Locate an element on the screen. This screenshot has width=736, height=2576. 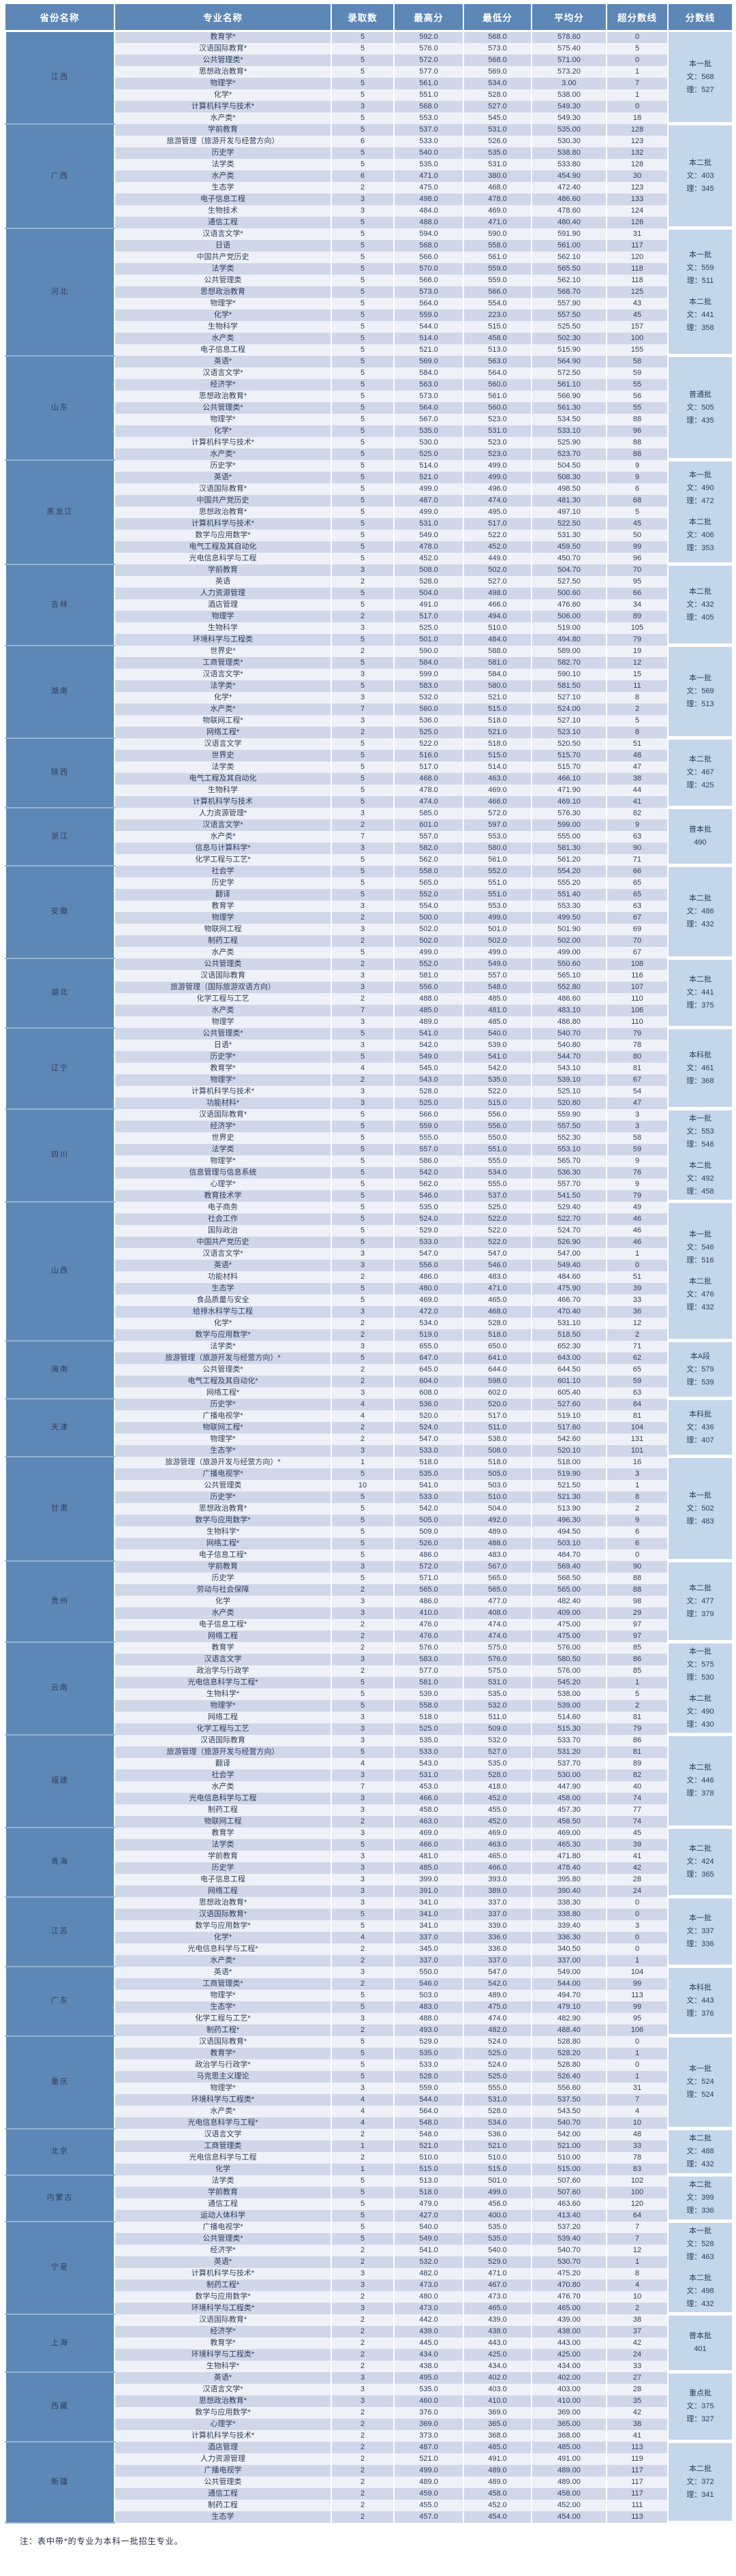
min-score-cell: 650.0 is located at coordinates (497, 1346).